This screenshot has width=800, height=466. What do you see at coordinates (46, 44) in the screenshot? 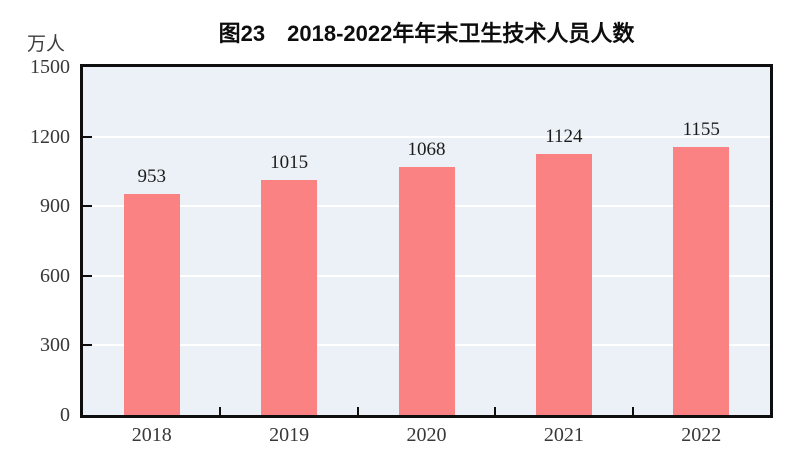
I see `y-axis-unit-label: 万人` at bounding box center [46, 44].